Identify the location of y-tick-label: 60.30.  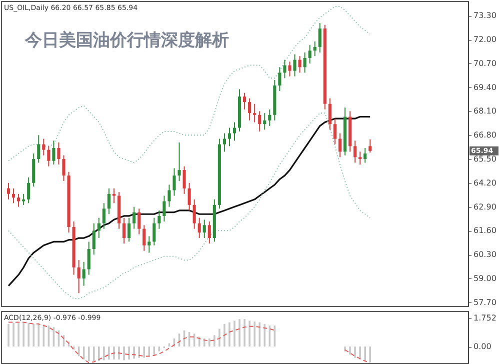
(485, 255).